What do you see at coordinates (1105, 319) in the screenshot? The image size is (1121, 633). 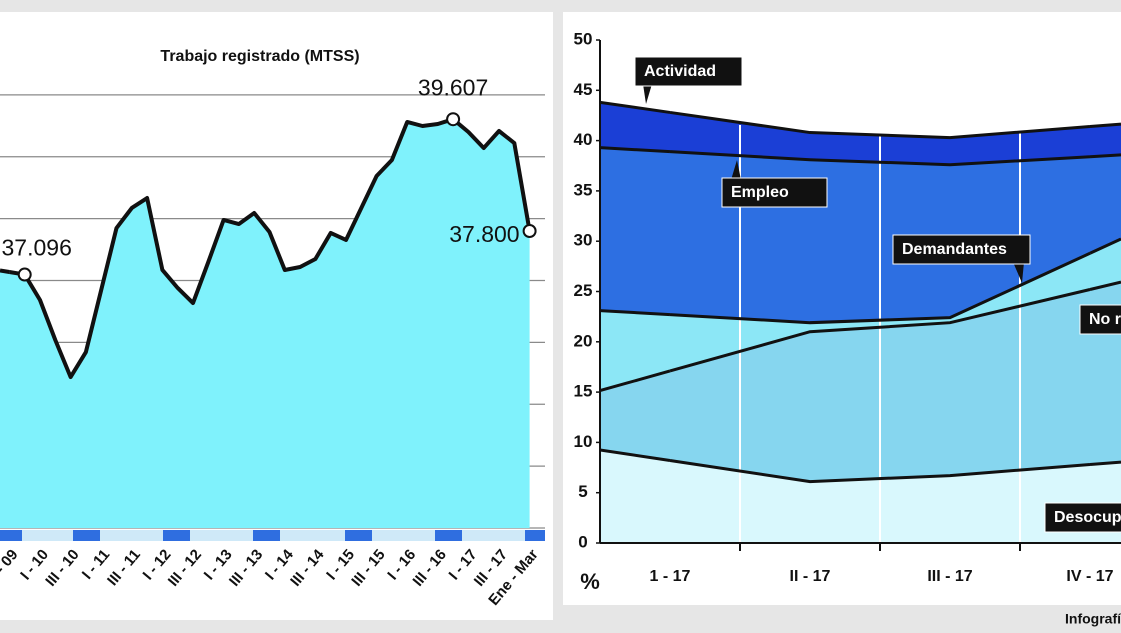 I see `legend-label: No registrados` at bounding box center [1105, 319].